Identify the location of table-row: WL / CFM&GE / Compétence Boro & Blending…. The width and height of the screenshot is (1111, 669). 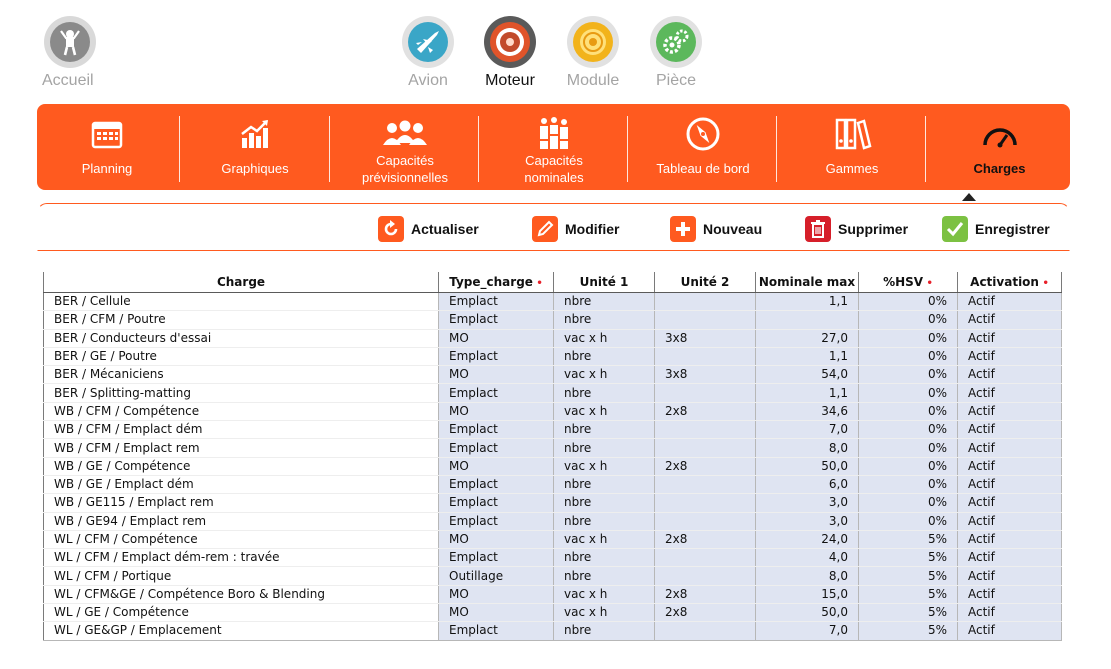
(552, 595).